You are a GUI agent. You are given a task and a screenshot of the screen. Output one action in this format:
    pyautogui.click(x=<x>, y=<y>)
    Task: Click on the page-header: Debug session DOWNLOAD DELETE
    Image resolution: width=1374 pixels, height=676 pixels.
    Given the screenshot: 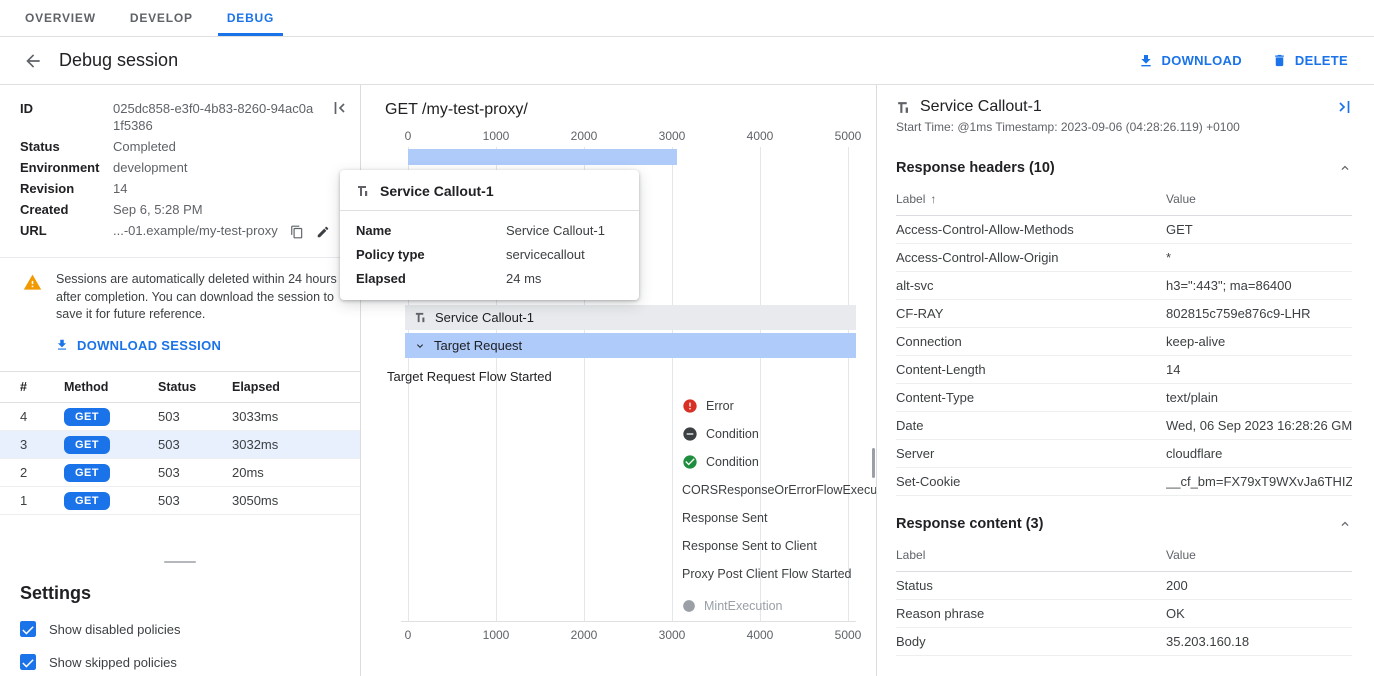 What is the action you would take?
    pyautogui.click(x=687, y=61)
    